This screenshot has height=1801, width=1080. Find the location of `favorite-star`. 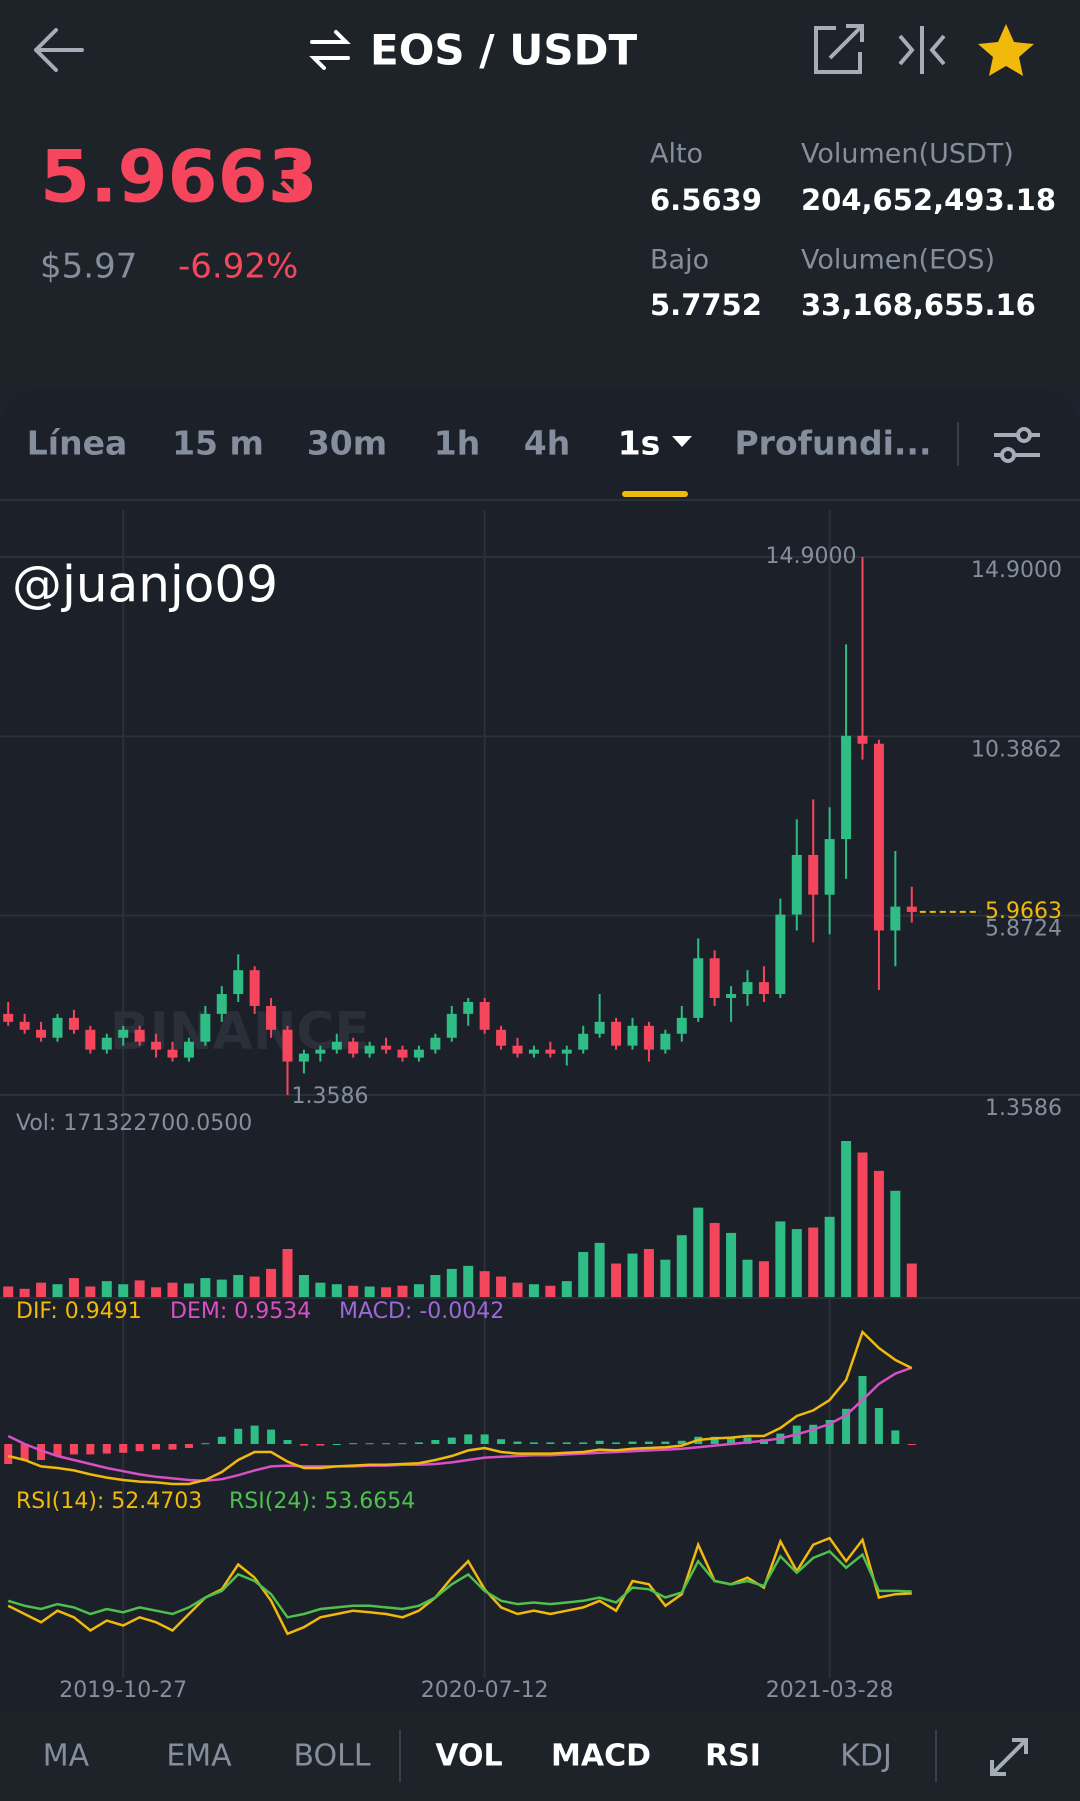

favorite-star is located at coordinates (1006, 50).